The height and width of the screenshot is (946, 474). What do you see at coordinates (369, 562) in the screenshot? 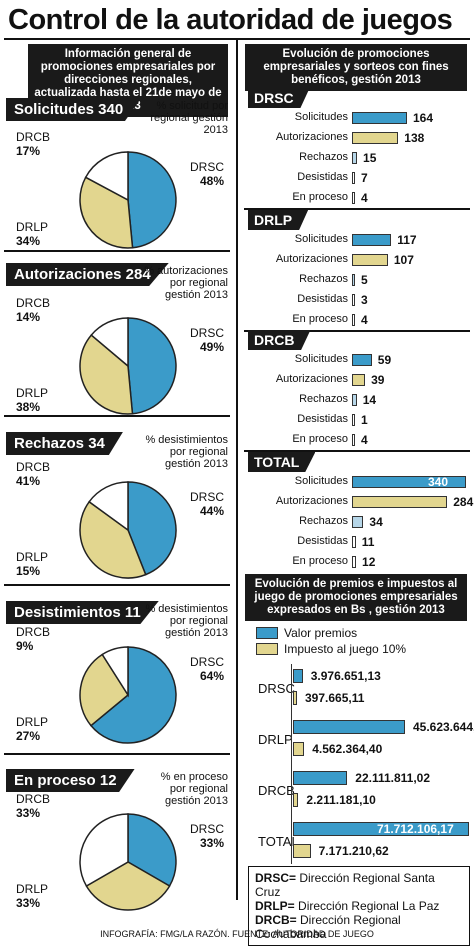
I see `bar-value-label: 12` at bounding box center [369, 562].